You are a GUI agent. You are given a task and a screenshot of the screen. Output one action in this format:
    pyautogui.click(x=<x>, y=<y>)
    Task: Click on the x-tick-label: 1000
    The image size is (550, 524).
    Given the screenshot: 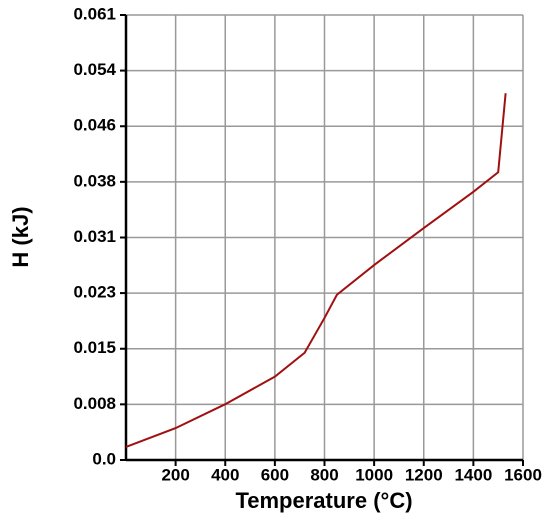 What is the action you would take?
    pyautogui.click(x=374, y=474)
    